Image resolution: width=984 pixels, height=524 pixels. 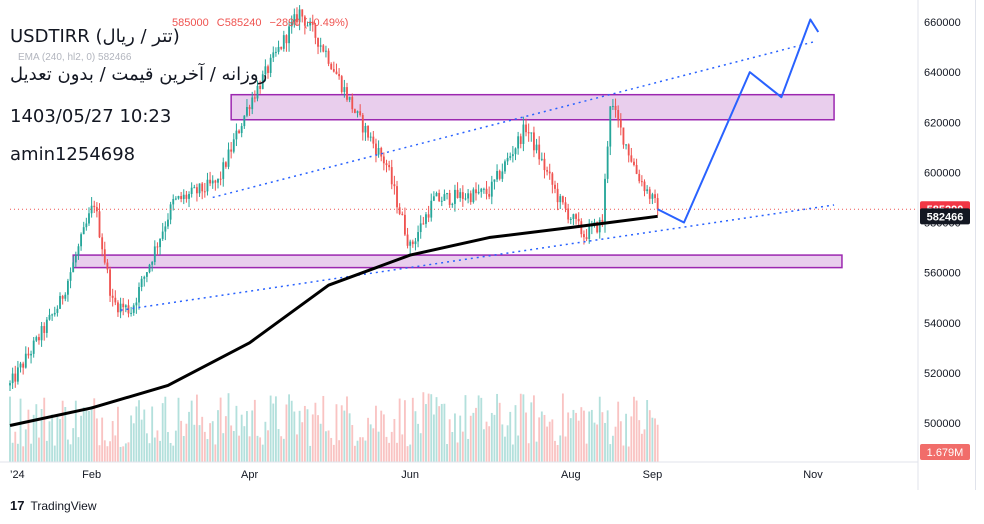 What do you see at coordinates (91, 116) in the screenshot?
I see `chart-datetime: 1403/05/27 10:23` at bounding box center [91, 116].